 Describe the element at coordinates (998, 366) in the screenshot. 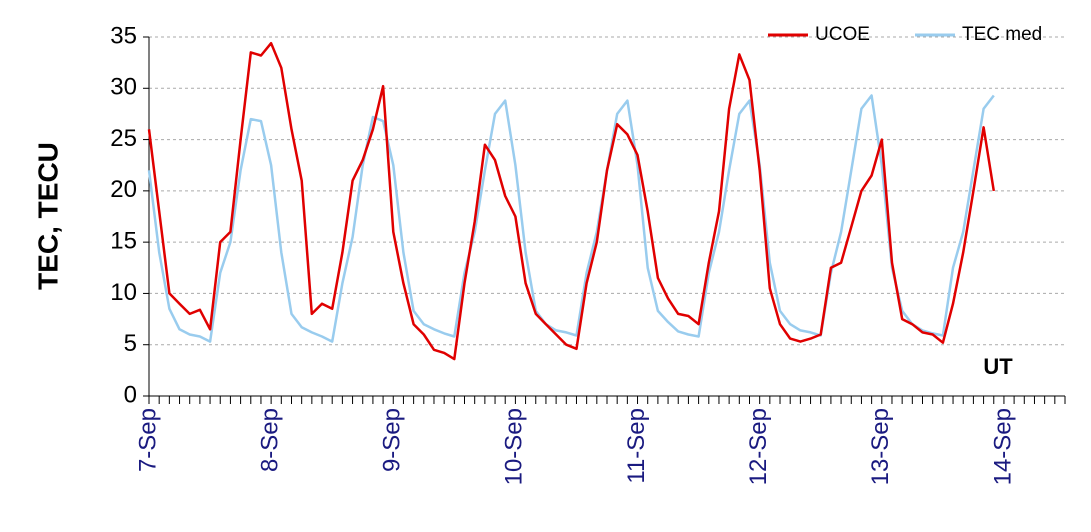

I see `annotation: UT` at that location.